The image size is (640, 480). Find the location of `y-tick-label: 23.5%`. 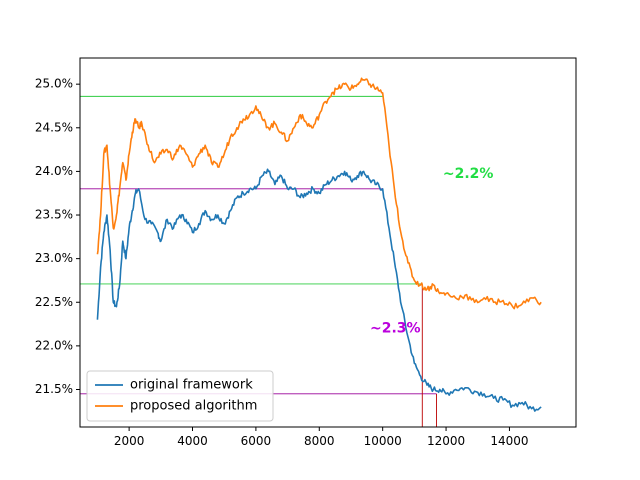

y-tick-label: 23.5% is located at coordinates (54, 215).